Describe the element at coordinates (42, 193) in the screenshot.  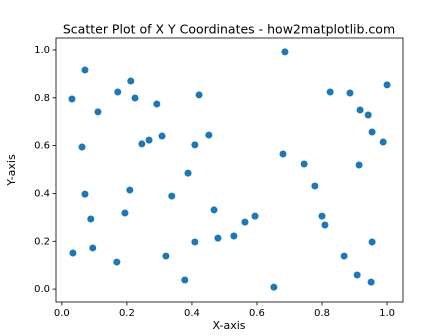
I see `y-tick-label: 0.4` at that location.